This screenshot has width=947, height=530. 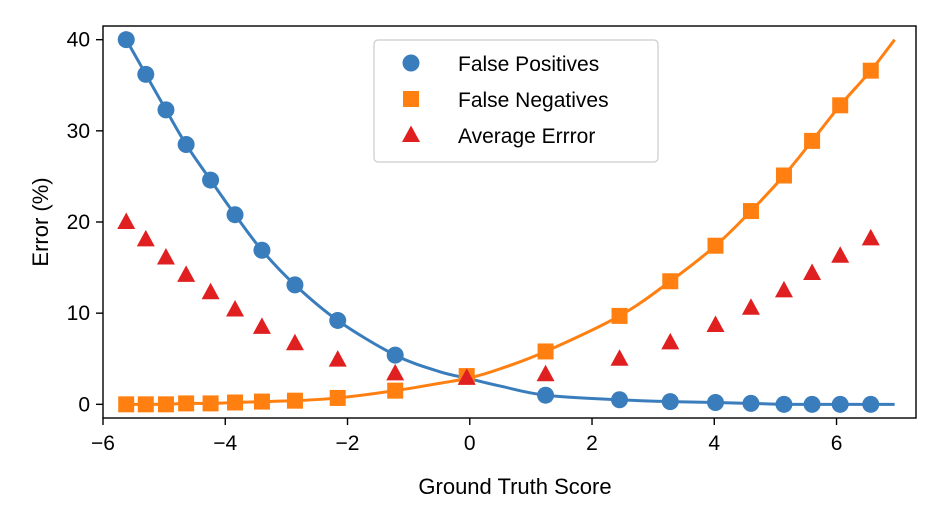 I want to click on x-tick-label: −4, so click(x=225, y=443).